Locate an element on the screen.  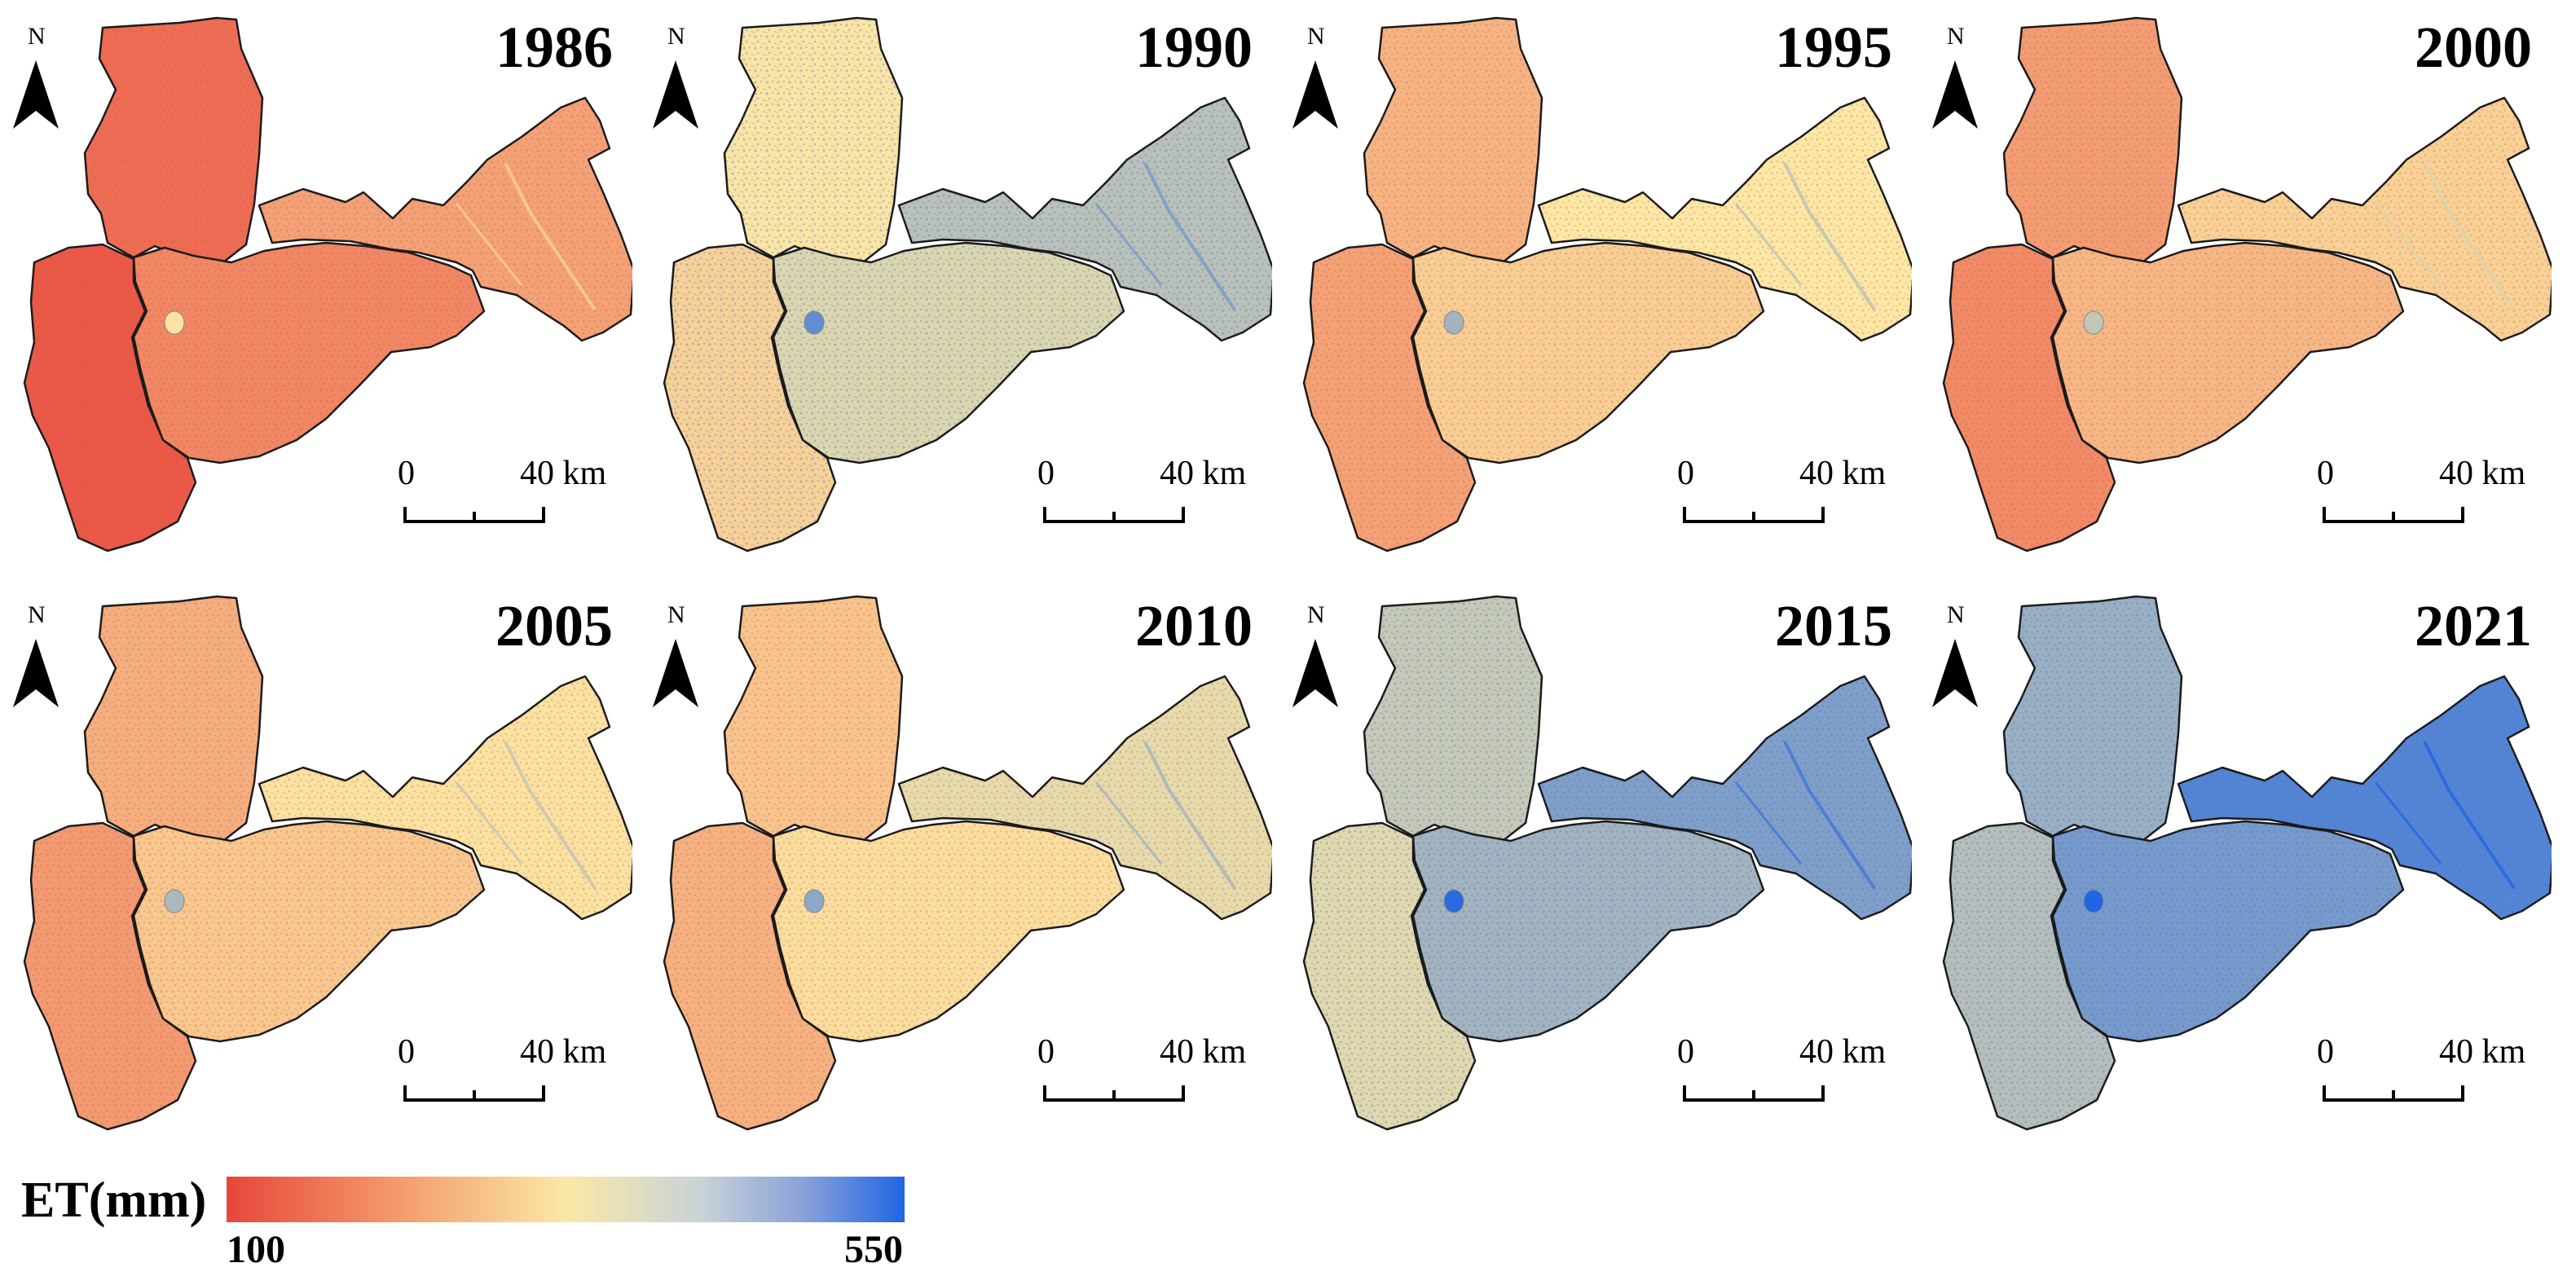
map-panel-2000: 2000 N 0 40 km is located at coordinates (2236, 288).